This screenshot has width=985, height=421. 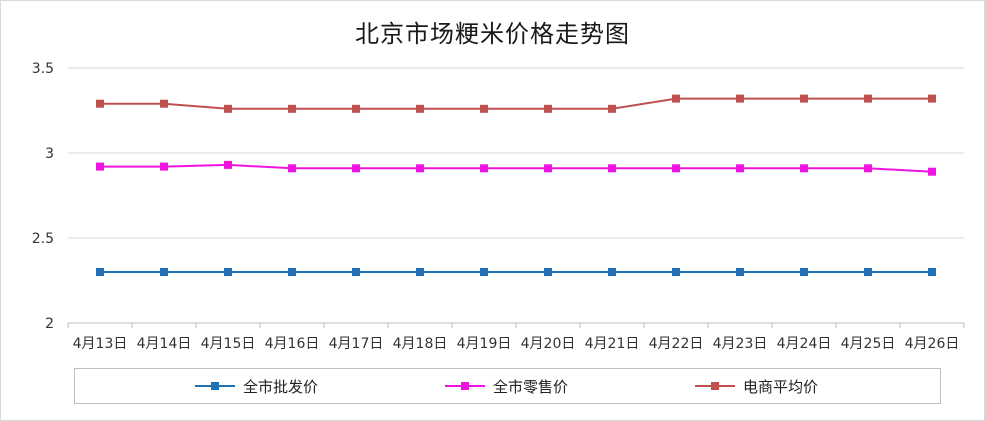 What do you see at coordinates (548, 344) in the screenshot?
I see `x-tick-label: 4月20日` at bounding box center [548, 344].